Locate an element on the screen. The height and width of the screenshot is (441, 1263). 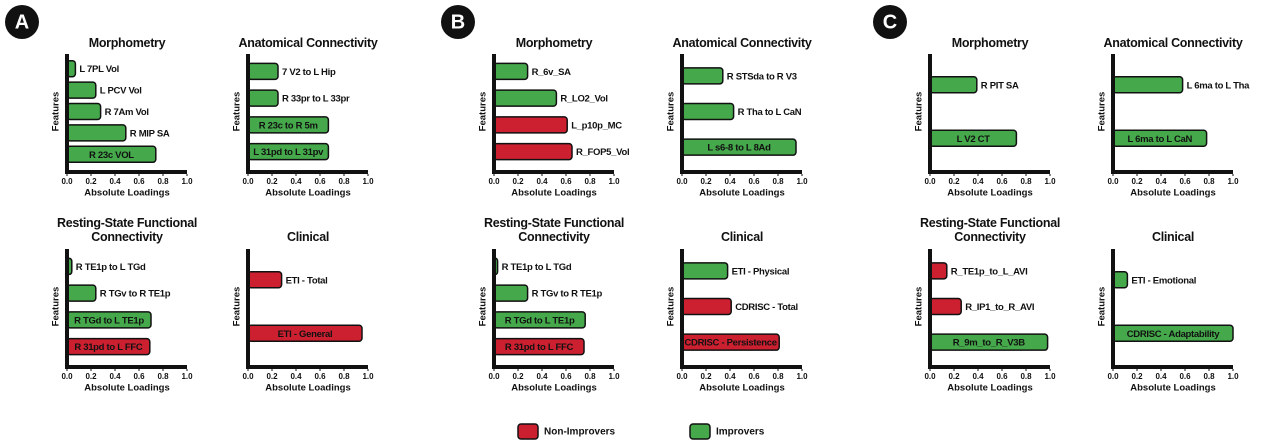
bar-label: R_TE1p_to_L_AVI is located at coordinates (989, 271).